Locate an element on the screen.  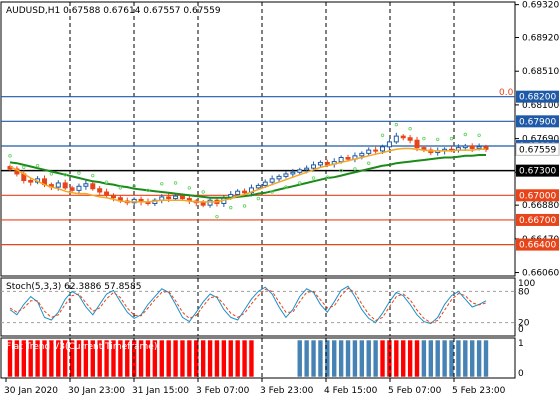
ma-fast-line is located at coordinates (247, 175).